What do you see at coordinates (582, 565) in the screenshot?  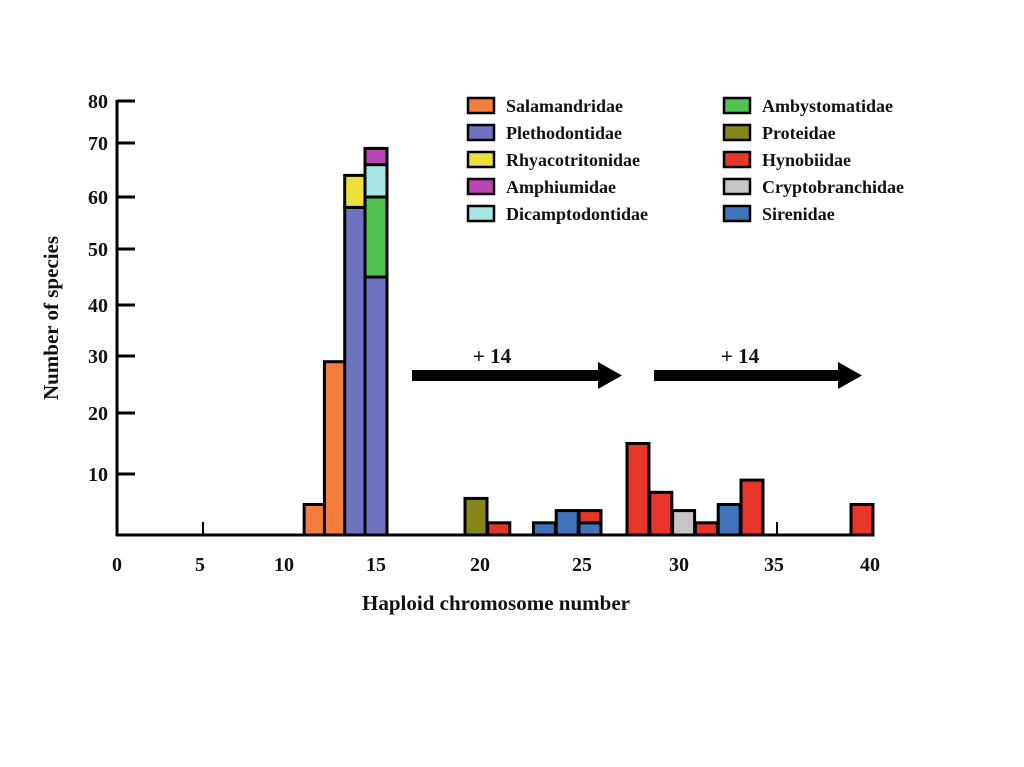 I see `x-tick-label: 25` at bounding box center [582, 565].